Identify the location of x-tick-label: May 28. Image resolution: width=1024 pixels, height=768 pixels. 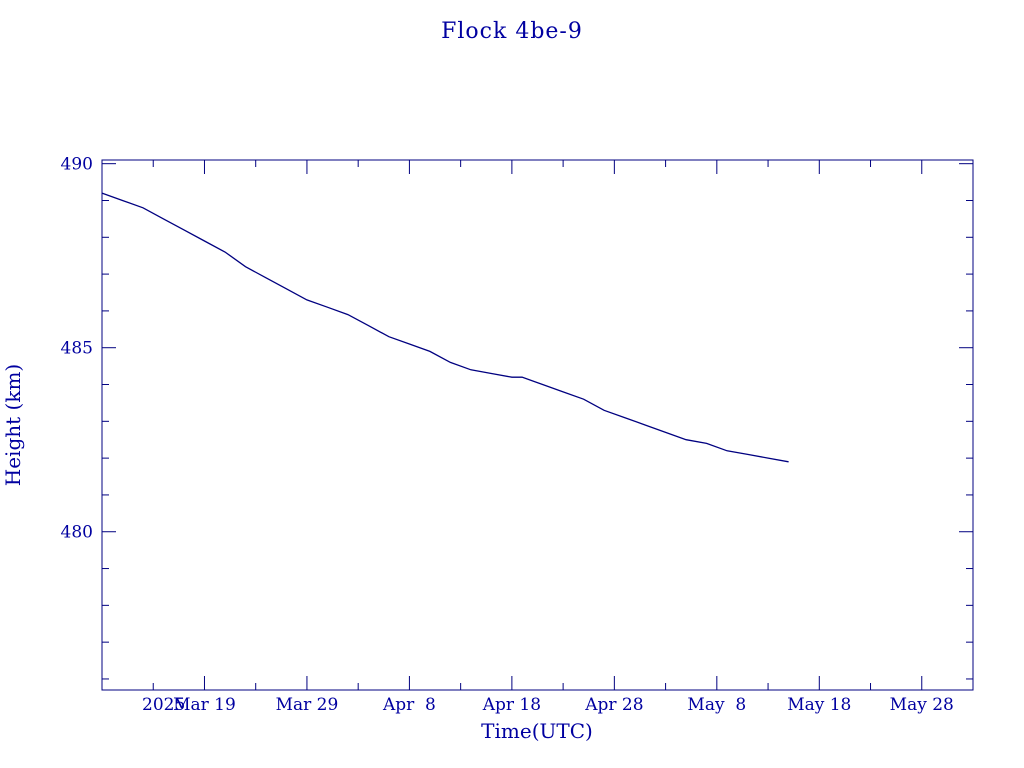
(922, 705).